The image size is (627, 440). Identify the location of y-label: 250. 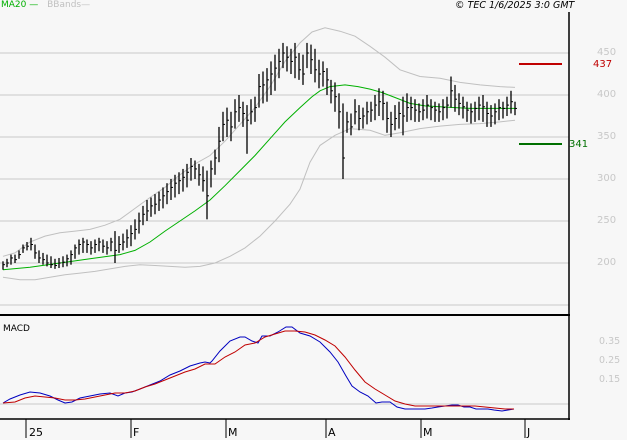
(607, 220).